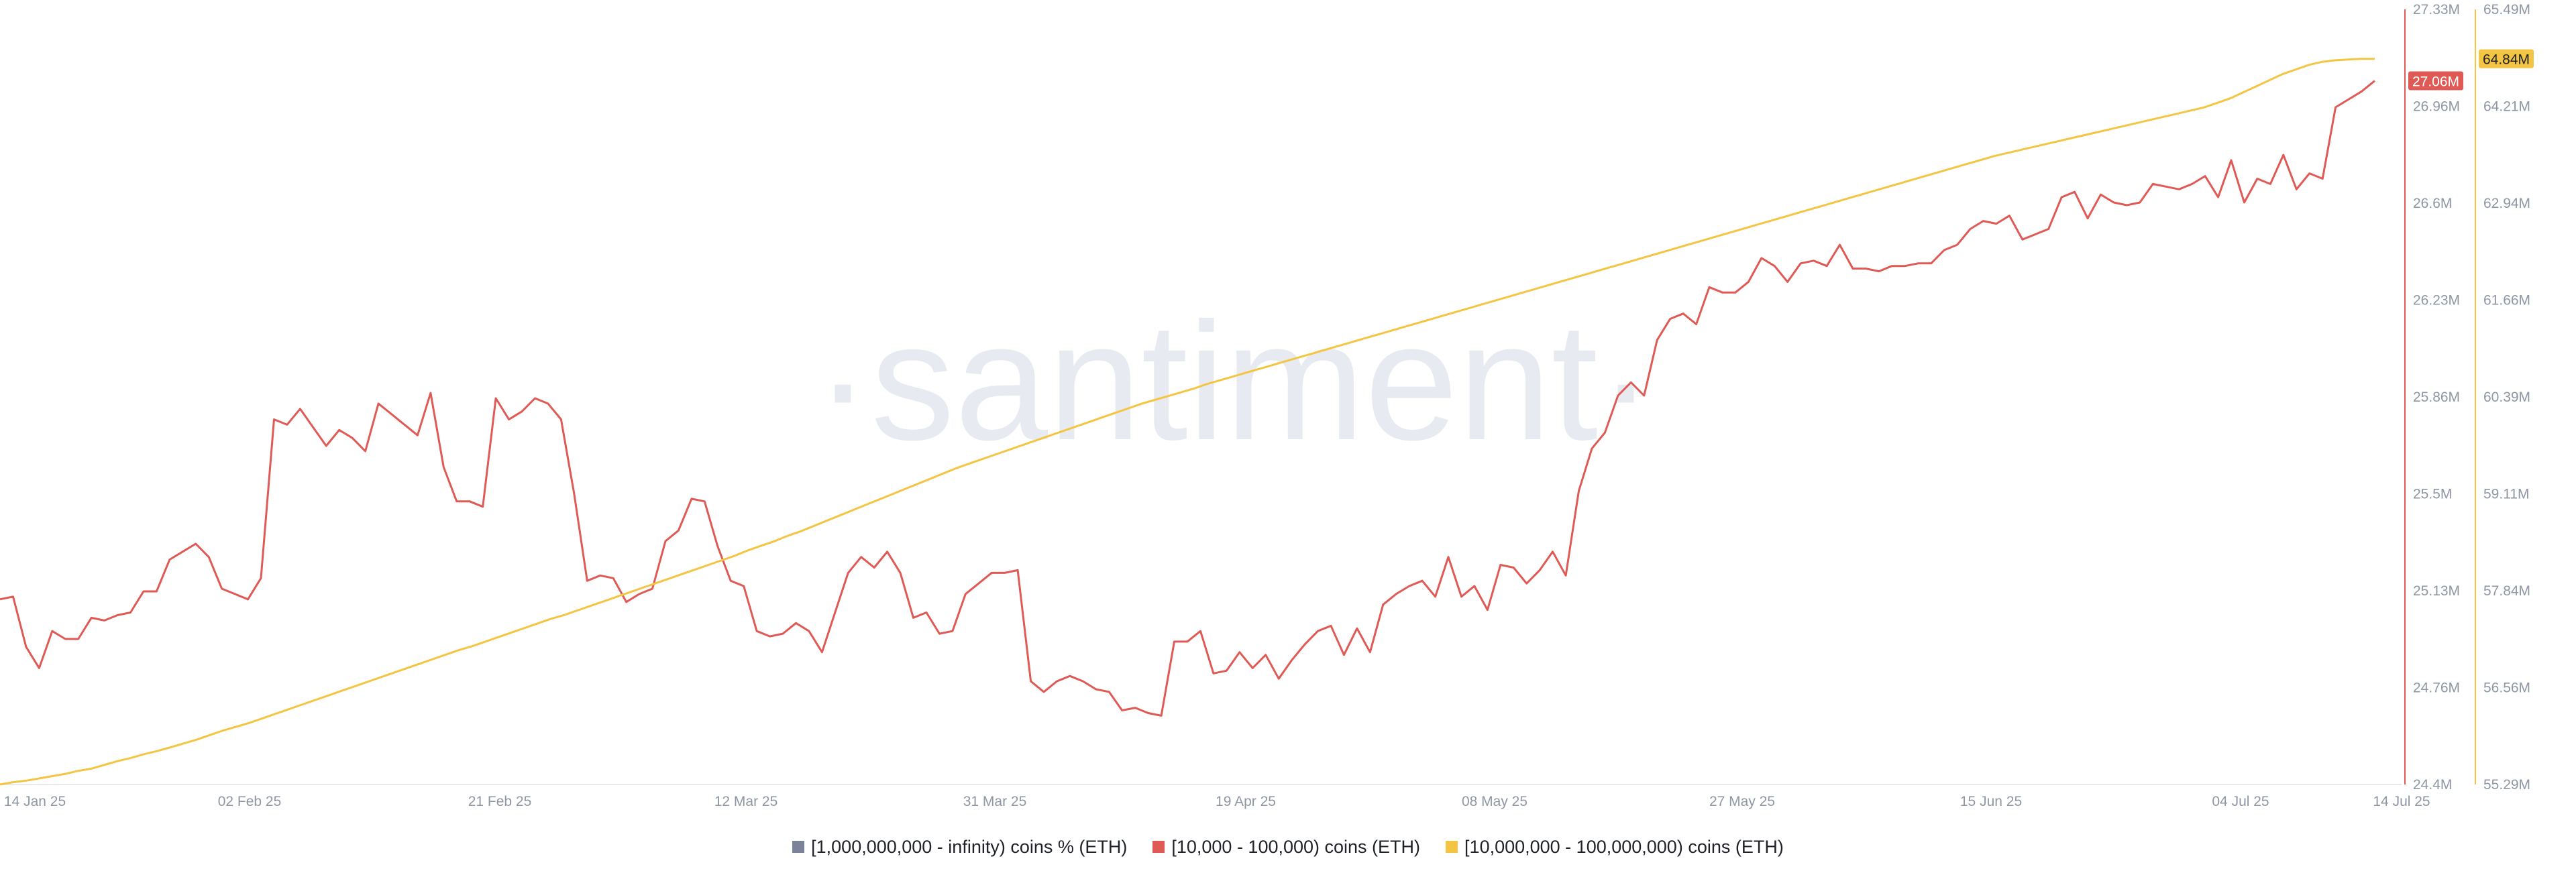 This screenshot has width=2576, height=875. What do you see at coordinates (1296, 846) in the screenshot?
I see `legend-label: [10,000 - 100,000) coins (ETH)` at bounding box center [1296, 846].